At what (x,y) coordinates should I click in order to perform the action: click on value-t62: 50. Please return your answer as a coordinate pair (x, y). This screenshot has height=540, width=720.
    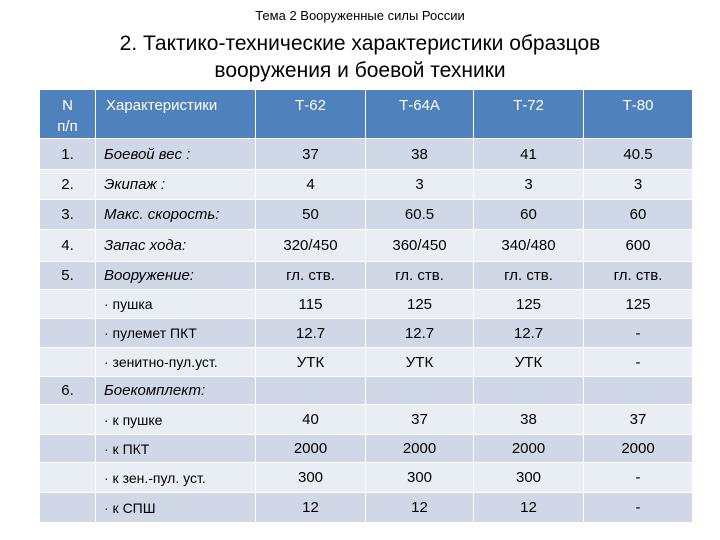
    Looking at the image, I should click on (311, 214).